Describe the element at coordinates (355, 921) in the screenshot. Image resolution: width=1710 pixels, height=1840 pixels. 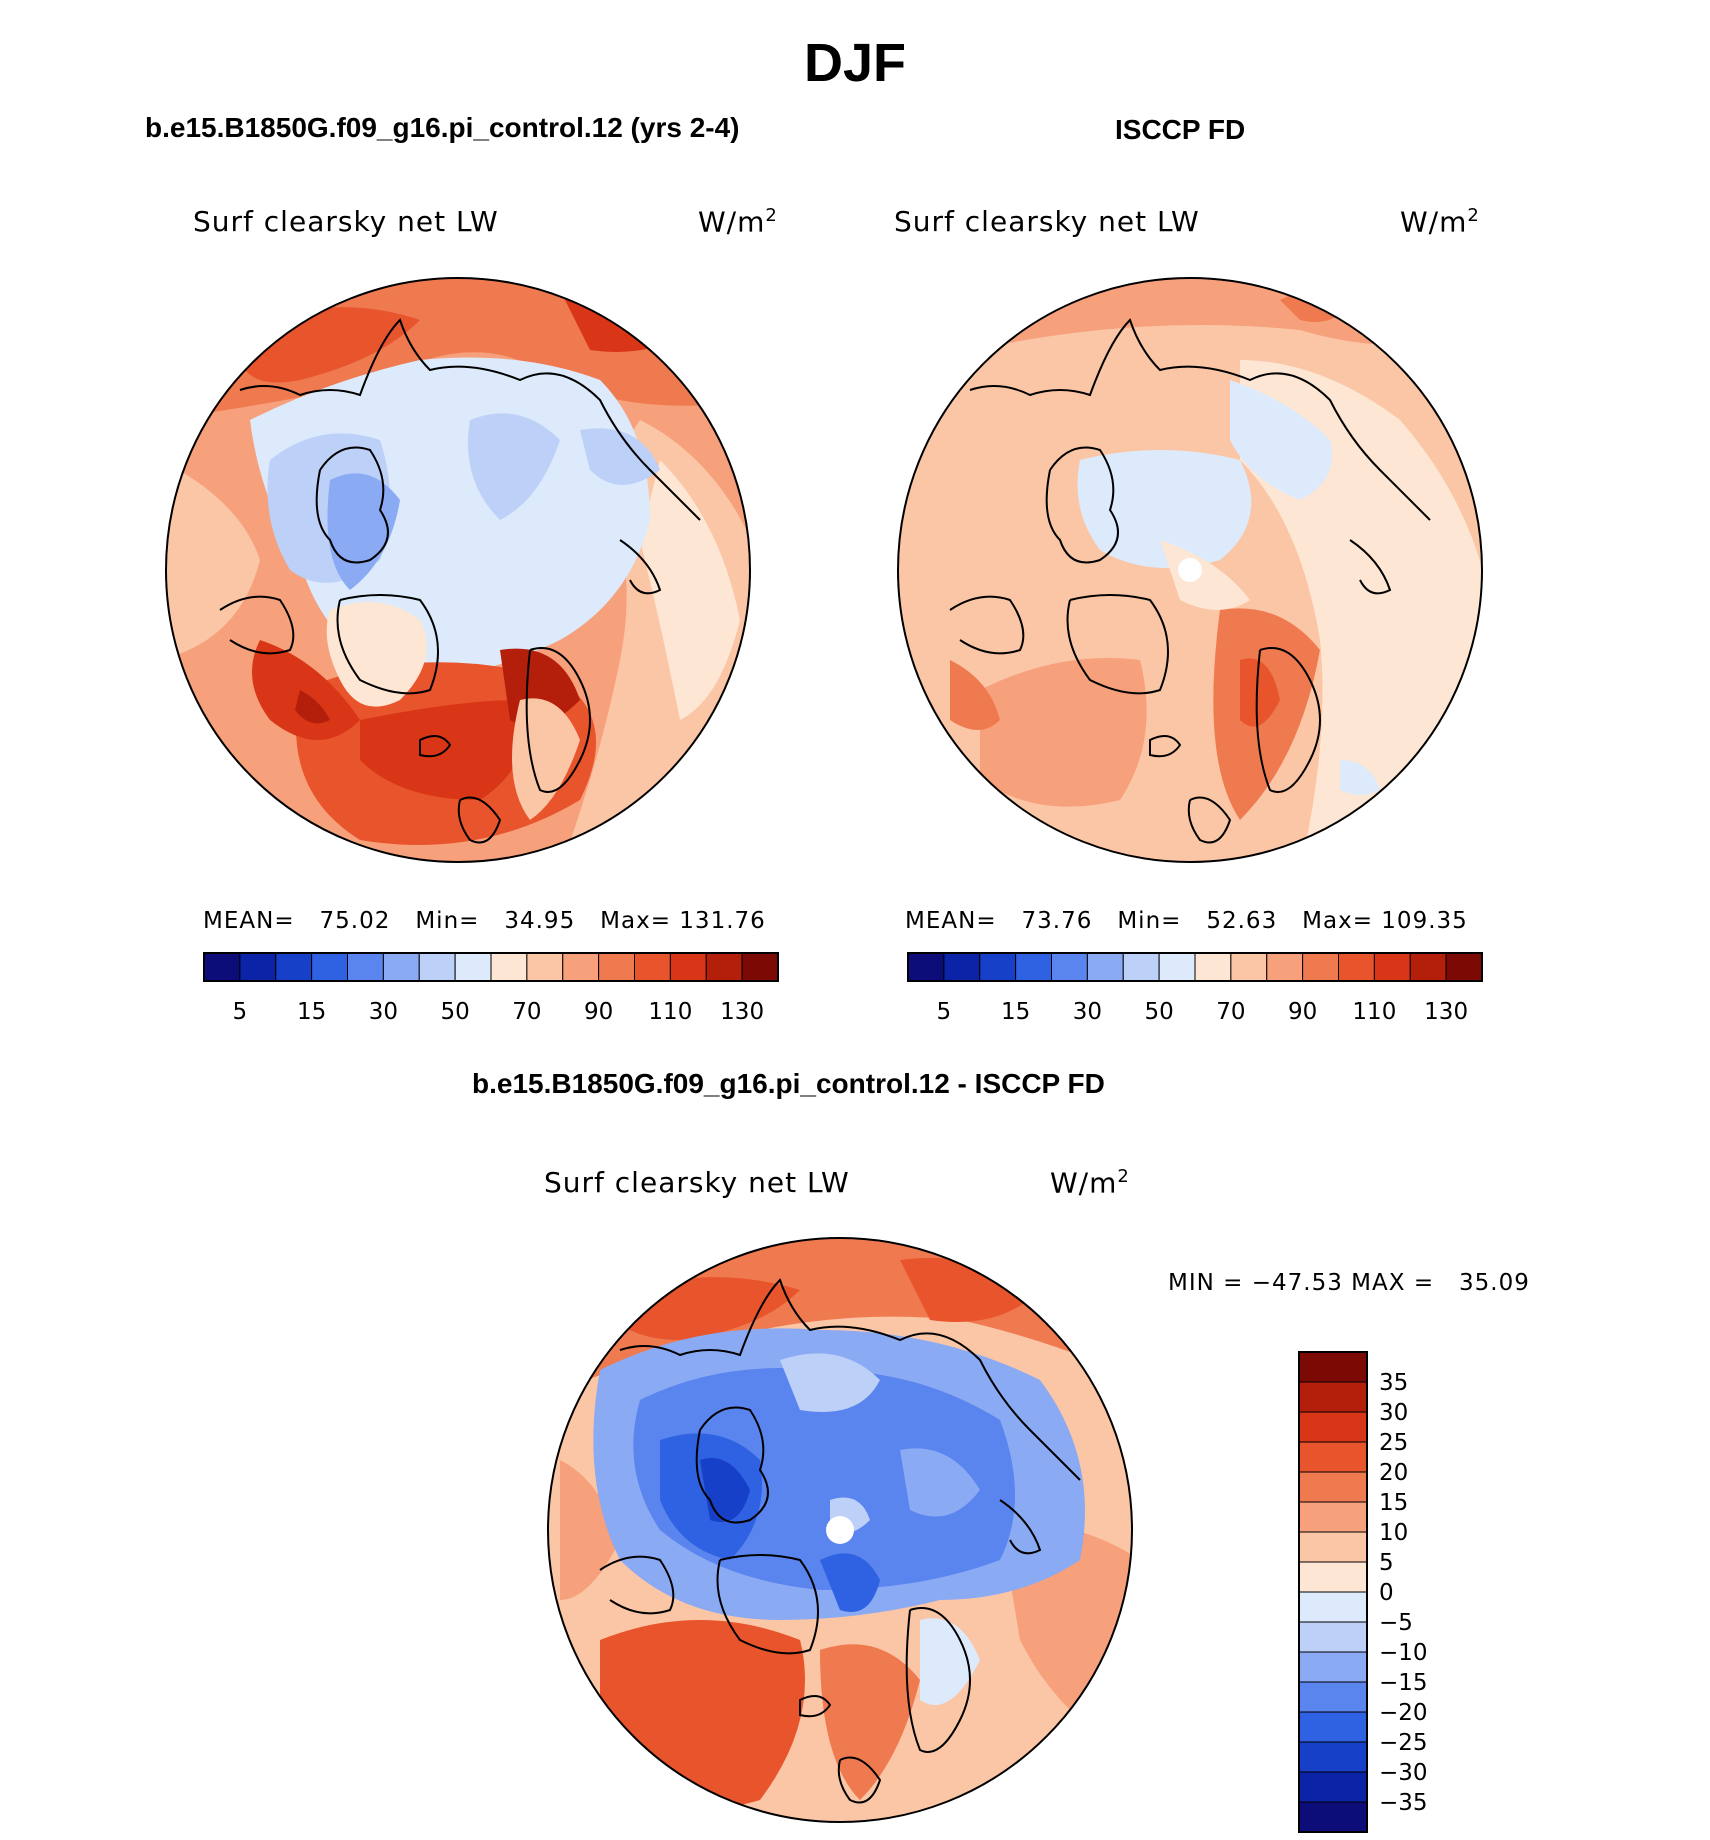
I see `mean-value: 75.02` at that location.